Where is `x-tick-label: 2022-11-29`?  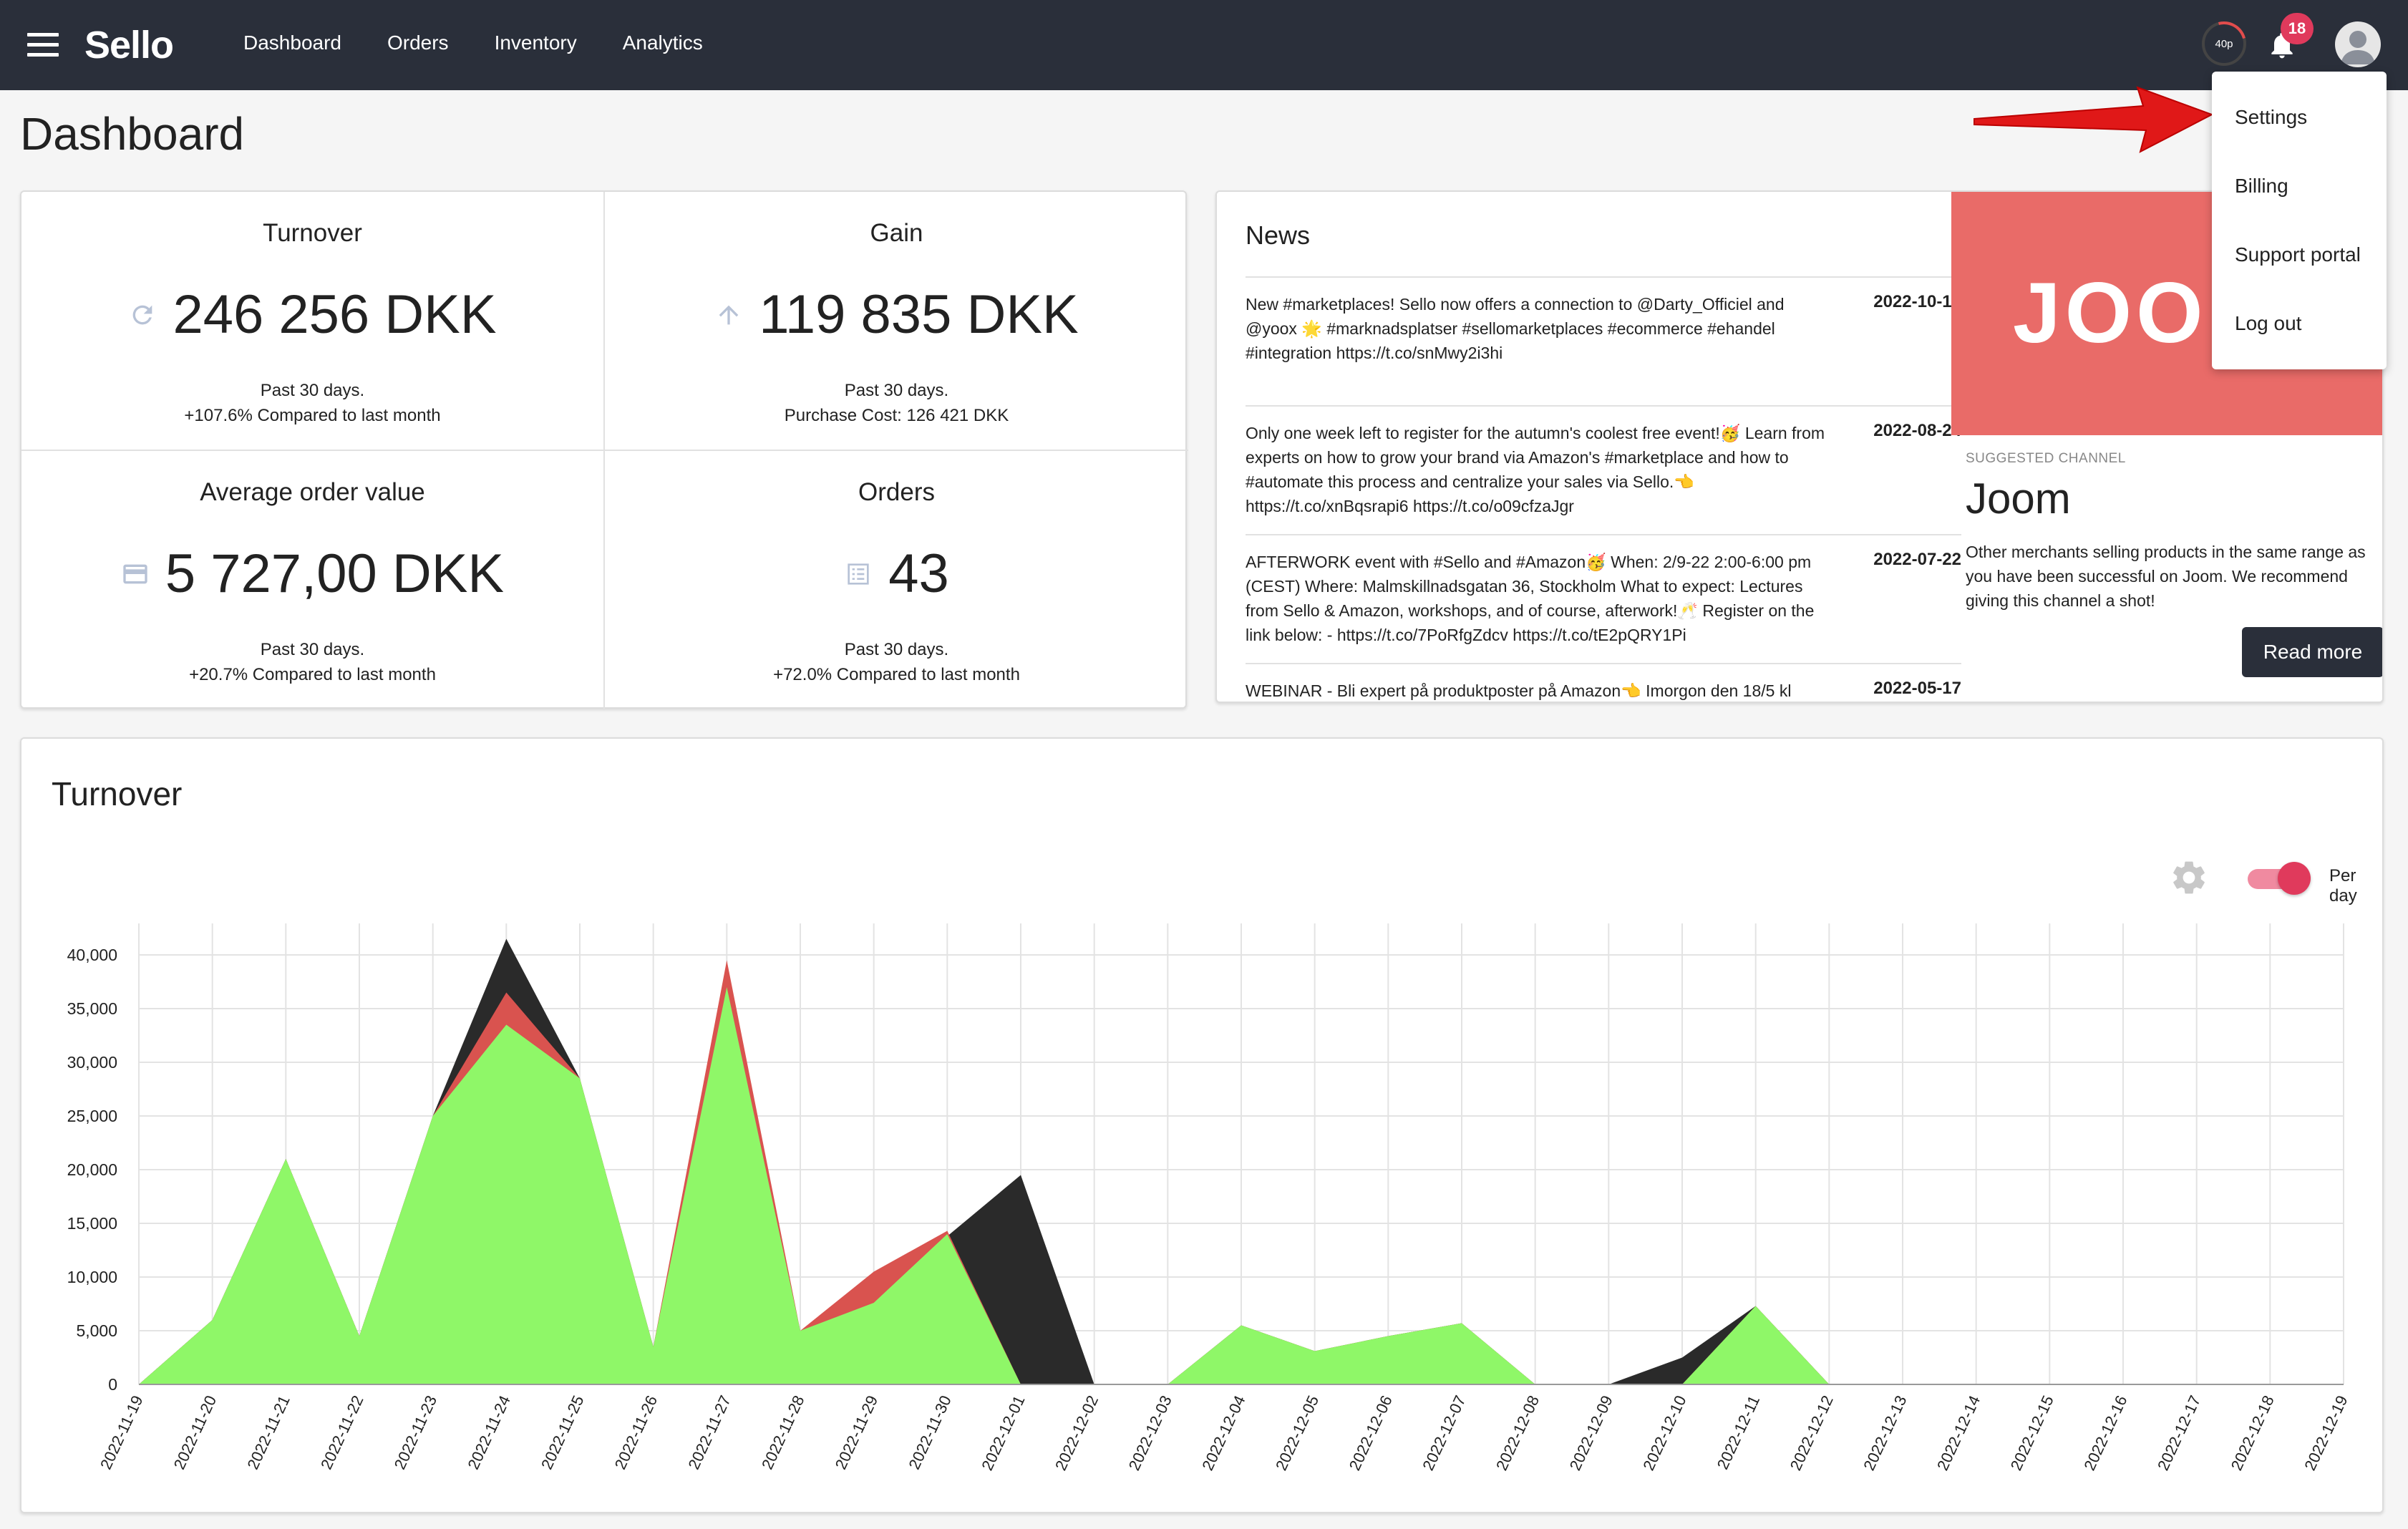 x-tick-label: 2022-11-29 is located at coordinates (857, 1433).